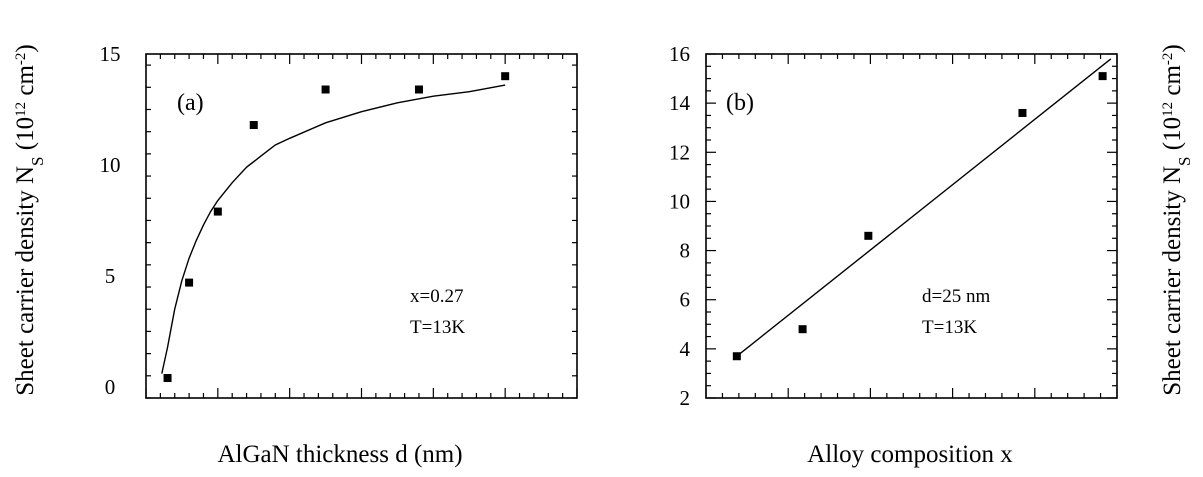  What do you see at coordinates (685, 398) in the screenshot?
I see `y-tick-label: 2` at bounding box center [685, 398].